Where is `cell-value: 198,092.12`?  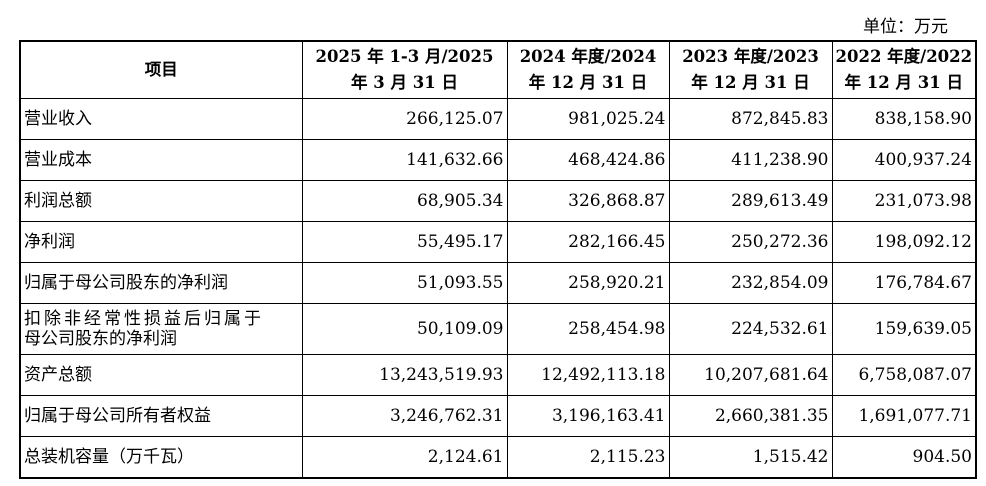
cell-value: 198,092.12 is located at coordinates (904, 242).